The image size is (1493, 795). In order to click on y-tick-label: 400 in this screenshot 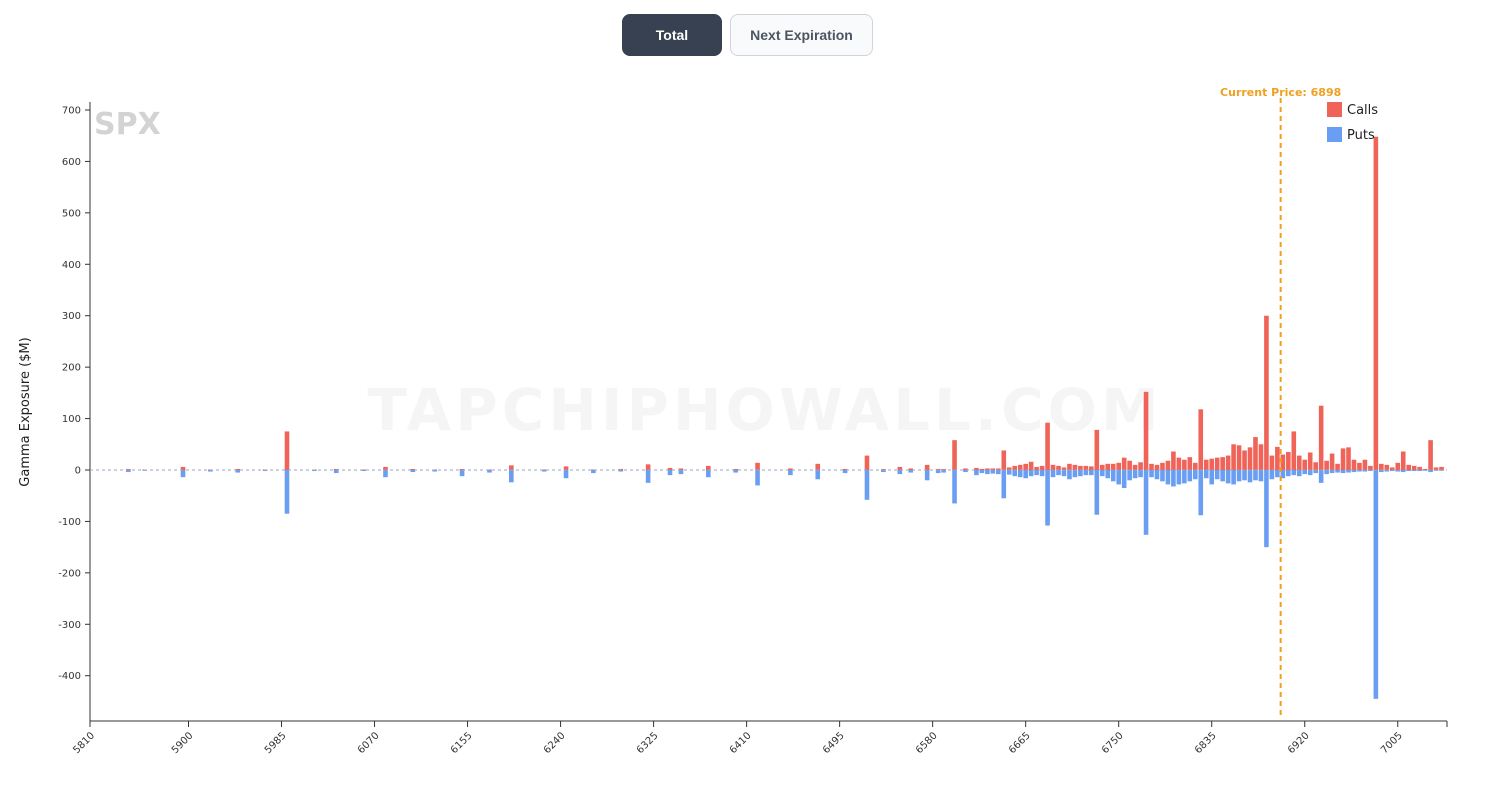, I will do `click(71, 265)`.